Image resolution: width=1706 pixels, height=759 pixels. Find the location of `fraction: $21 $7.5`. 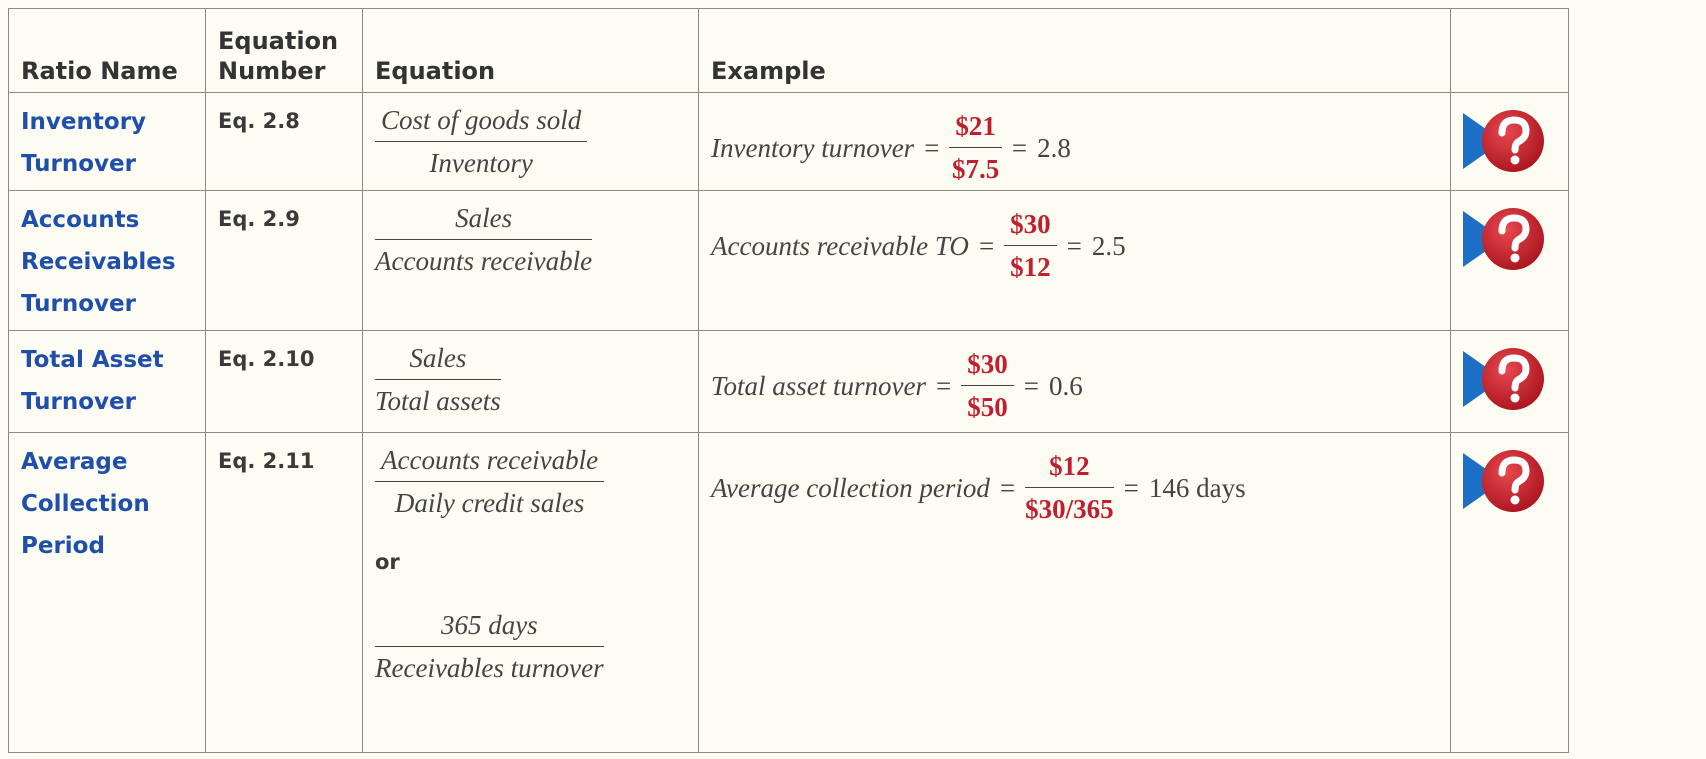

fraction: $21 $7.5 is located at coordinates (975, 147).